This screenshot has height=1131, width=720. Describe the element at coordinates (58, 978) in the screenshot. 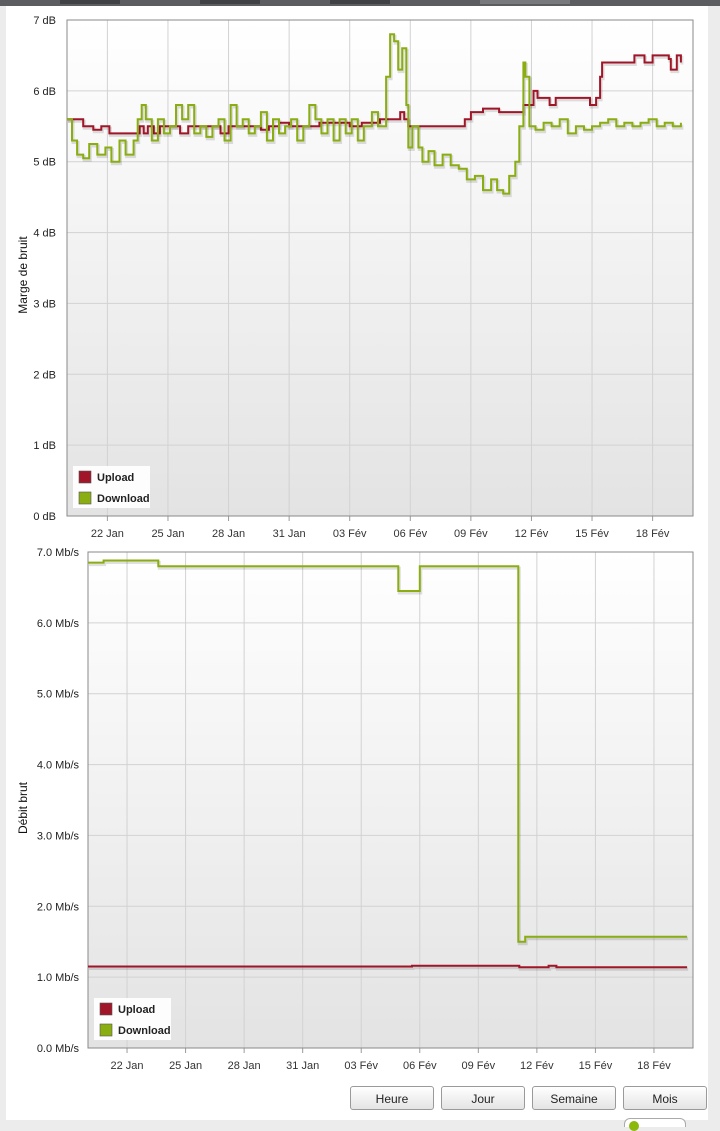

I see `y-tick-label: 1.0 Mb/s` at that location.